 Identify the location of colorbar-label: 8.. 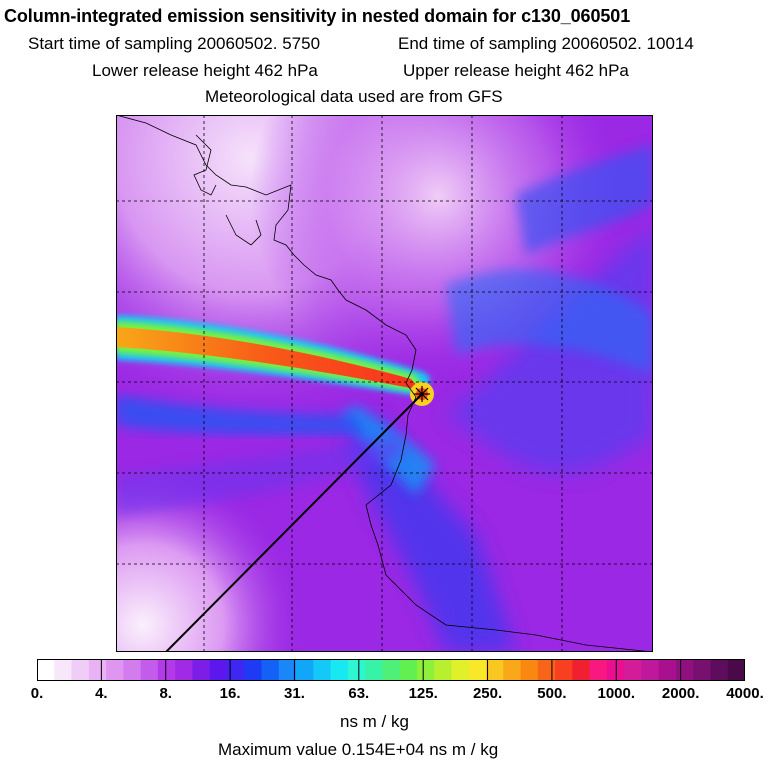
(165, 693).